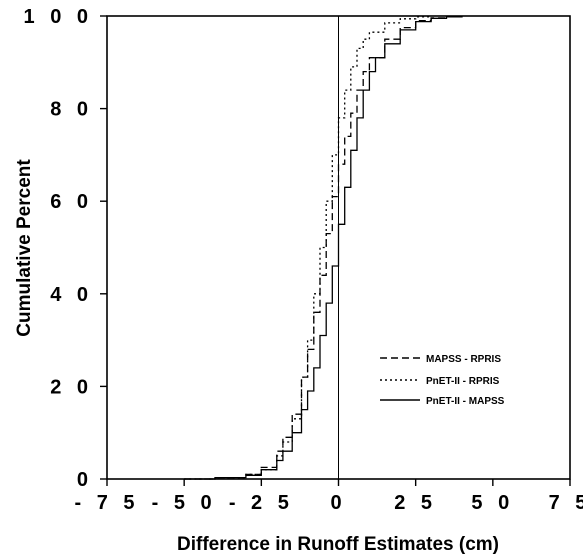  What do you see at coordinates (463, 359) in the screenshot?
I see `legend-label-mapss-rpris: MAPSS - RPRIS` at bounding box center [463, 359].